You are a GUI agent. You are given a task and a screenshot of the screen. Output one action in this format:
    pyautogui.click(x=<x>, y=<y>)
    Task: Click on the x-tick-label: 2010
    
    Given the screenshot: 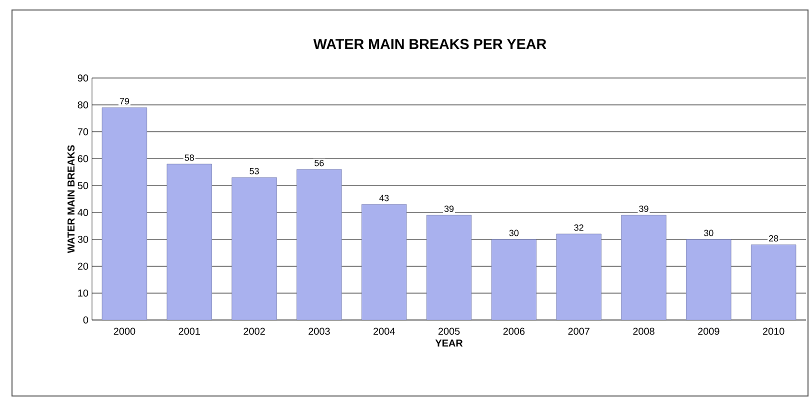 What is the action you would take?
    pyautogui.click(x=773, y=331)
    